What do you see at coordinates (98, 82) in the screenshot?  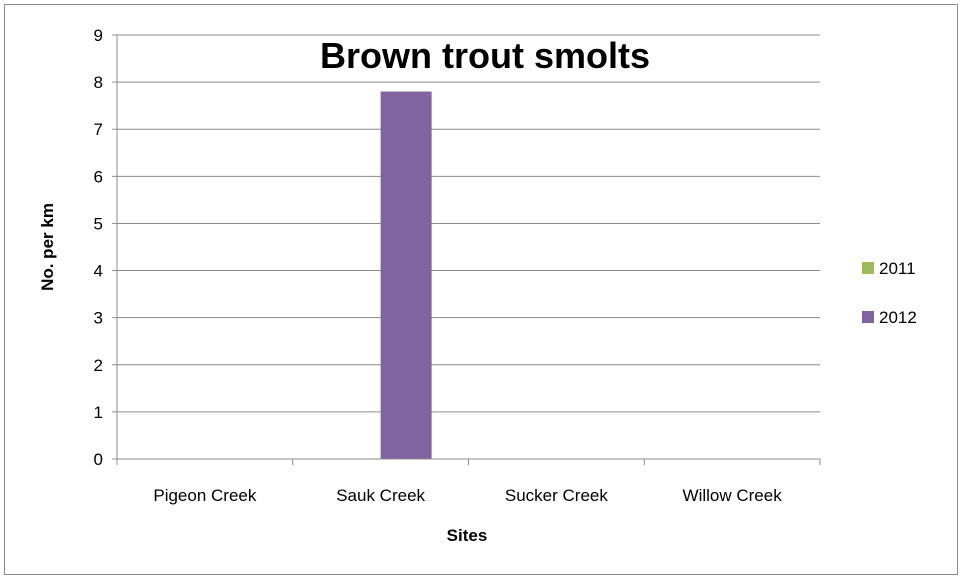 I see `y-tick-label: 8` at bounding box center [98, 82].